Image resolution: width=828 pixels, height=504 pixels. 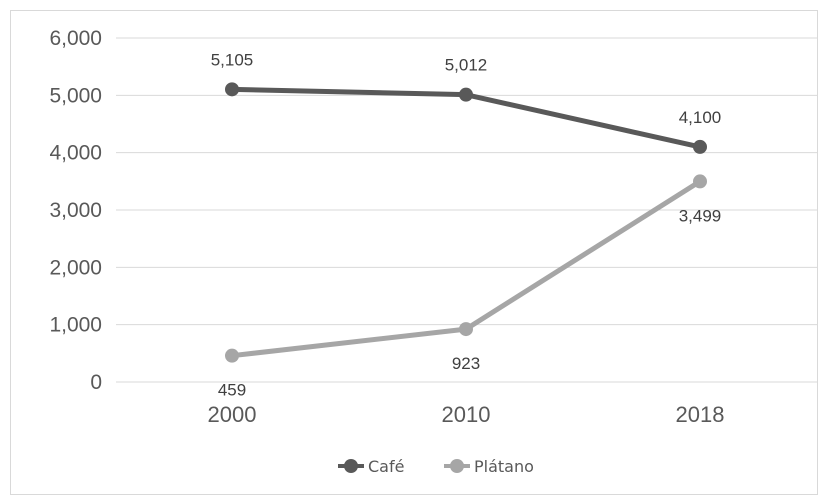 I want to click on y-tick-label: 4,000, so click(x=75, y=153).